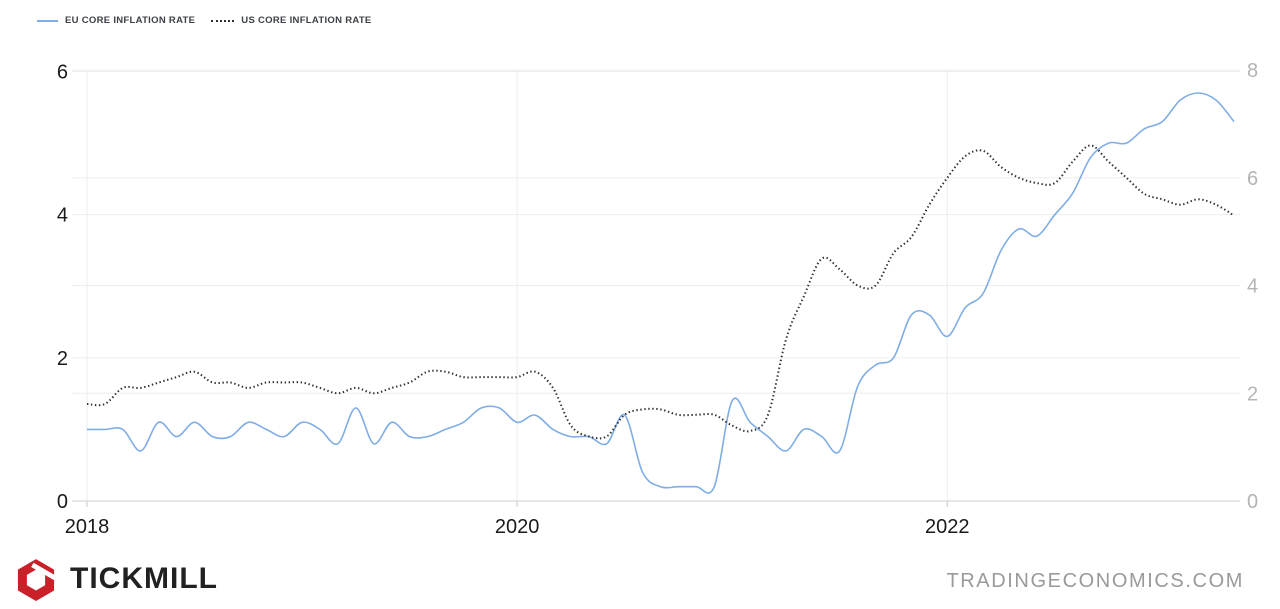  I want to click on tickmill-logo: TICKMILL, so click(115, 579).